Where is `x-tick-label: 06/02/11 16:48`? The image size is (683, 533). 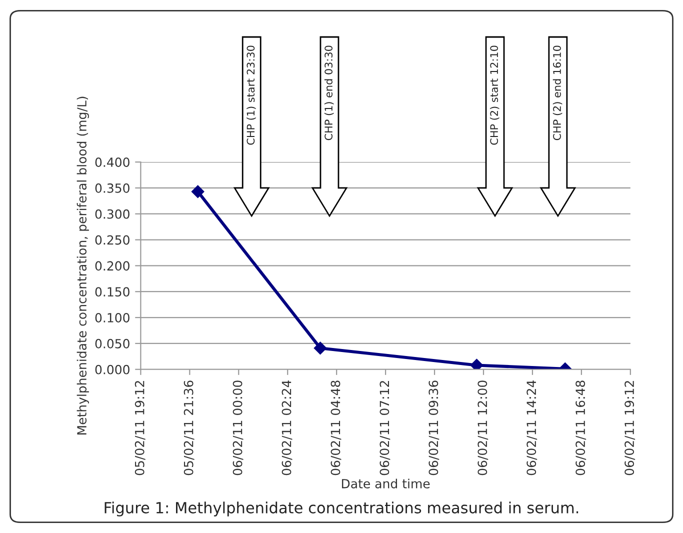 x-tick-label: 06/02/11 16:48 is located at coordinates (581, 428).